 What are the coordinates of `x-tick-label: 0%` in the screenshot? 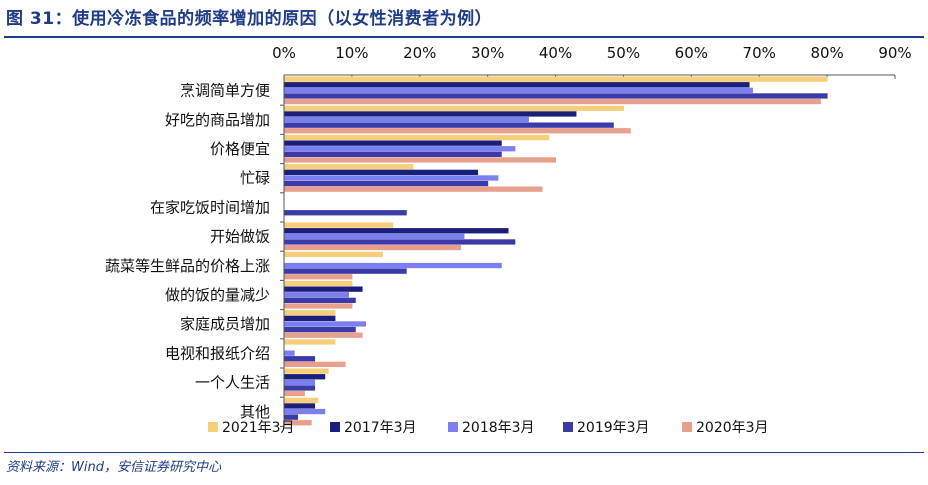 It's located at (284, 53).